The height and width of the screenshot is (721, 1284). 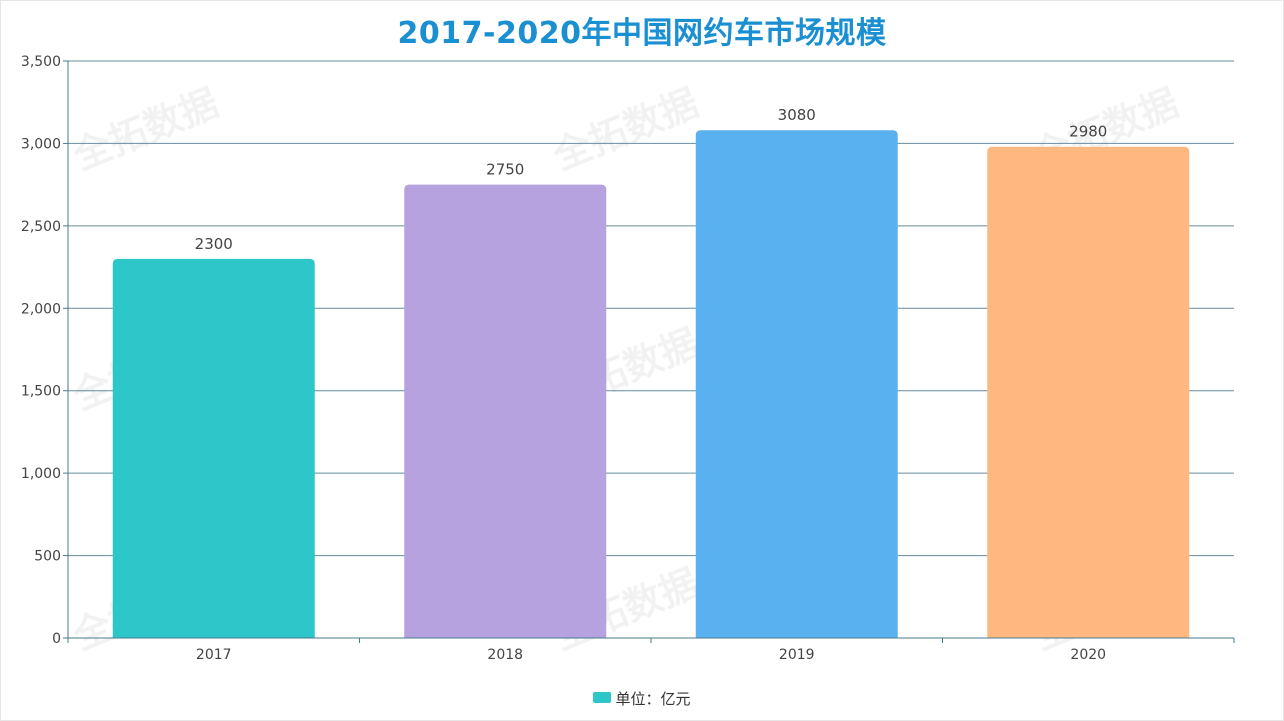 What do you see at coordinates (796, 384) in the screenshot?
I see `bar-2019` at bounding box center [796, 384].